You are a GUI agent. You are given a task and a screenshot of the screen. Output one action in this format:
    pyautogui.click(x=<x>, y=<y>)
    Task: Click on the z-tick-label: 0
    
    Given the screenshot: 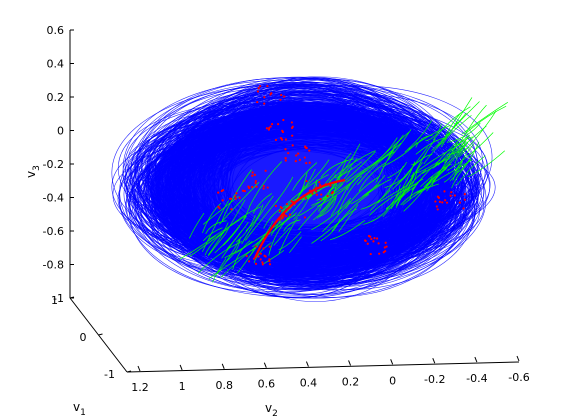 What is the action you would take?
    pyautogui.click(x=60, y=131)
    